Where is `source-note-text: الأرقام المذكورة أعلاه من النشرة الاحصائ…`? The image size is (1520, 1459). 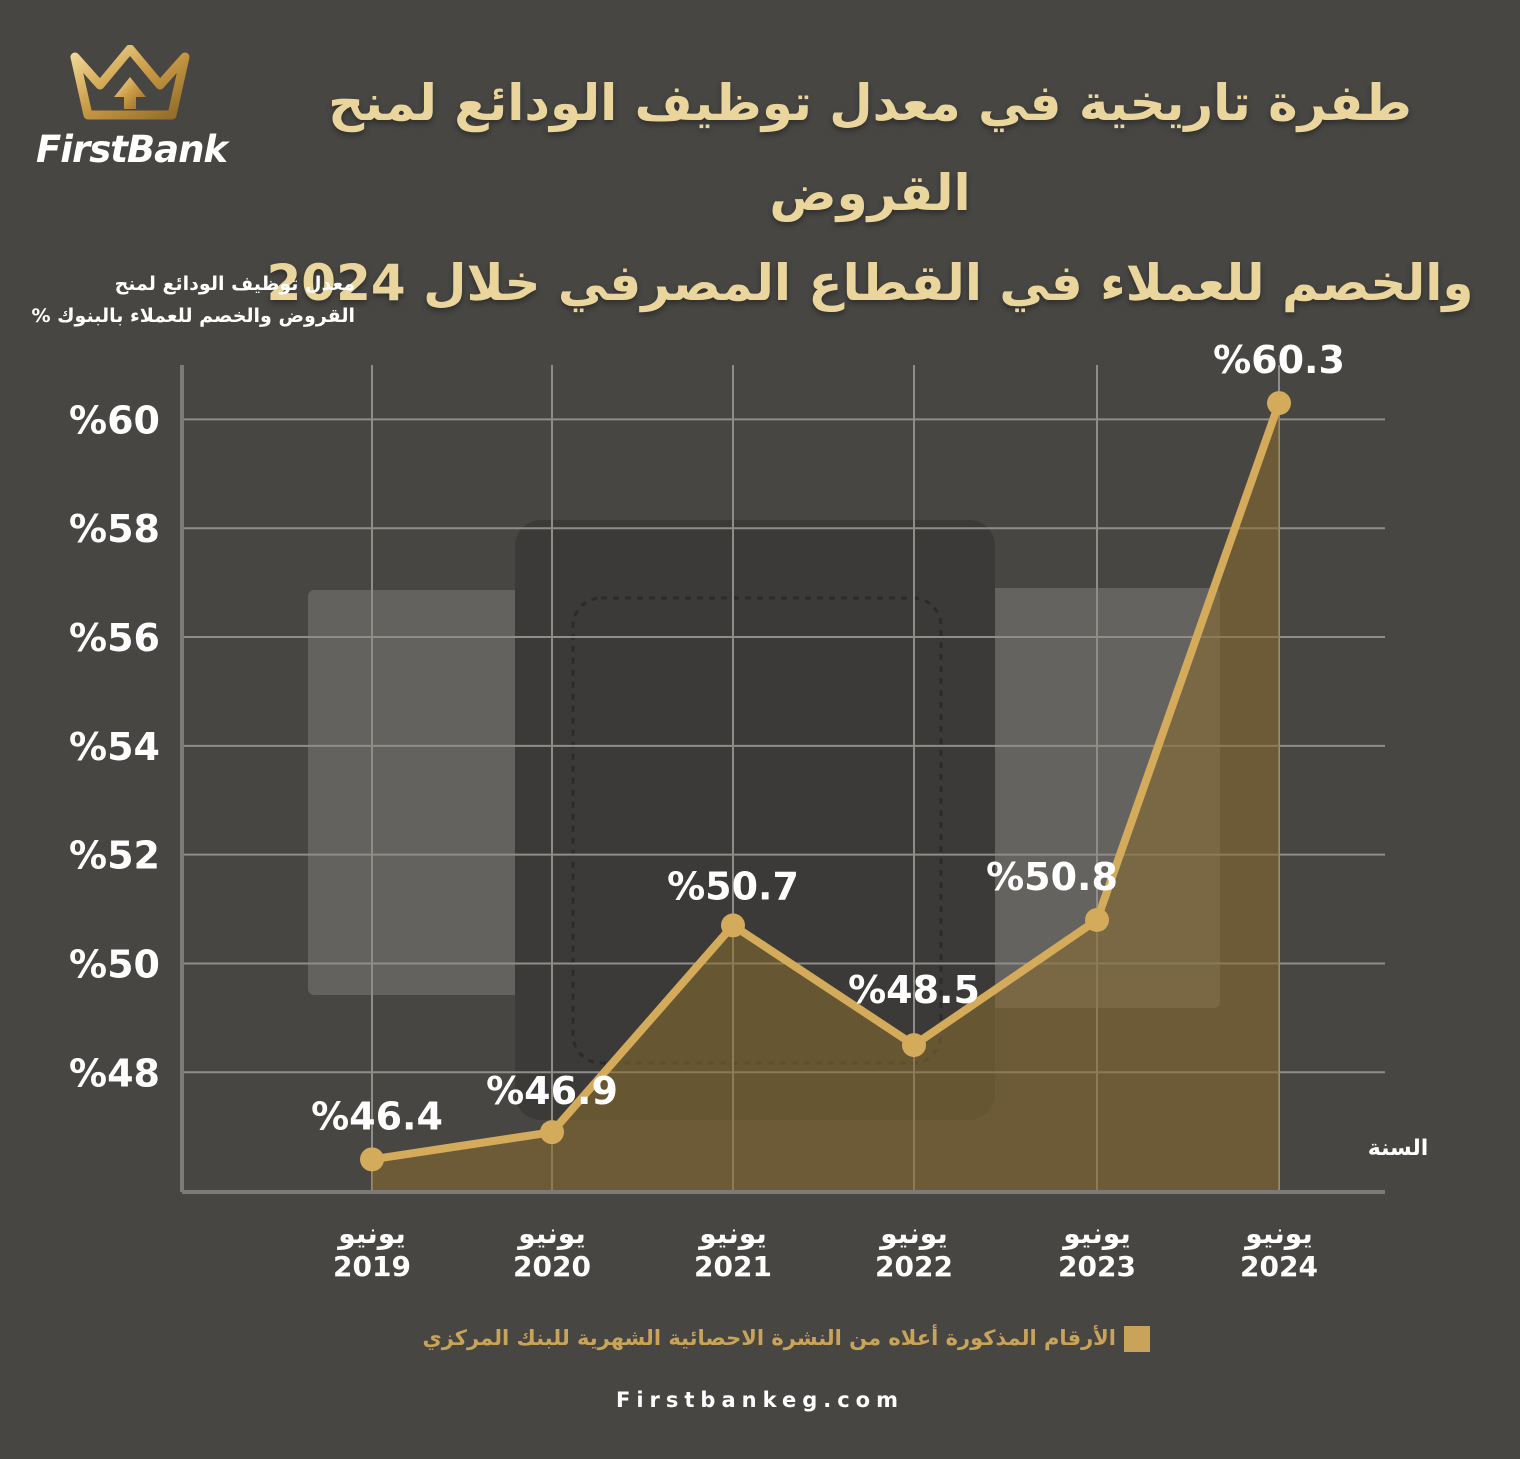
source-note-text: الأرقام المذكورة أعلاه من النشرة الاحصائ… is located at coordinates (769, 1338).